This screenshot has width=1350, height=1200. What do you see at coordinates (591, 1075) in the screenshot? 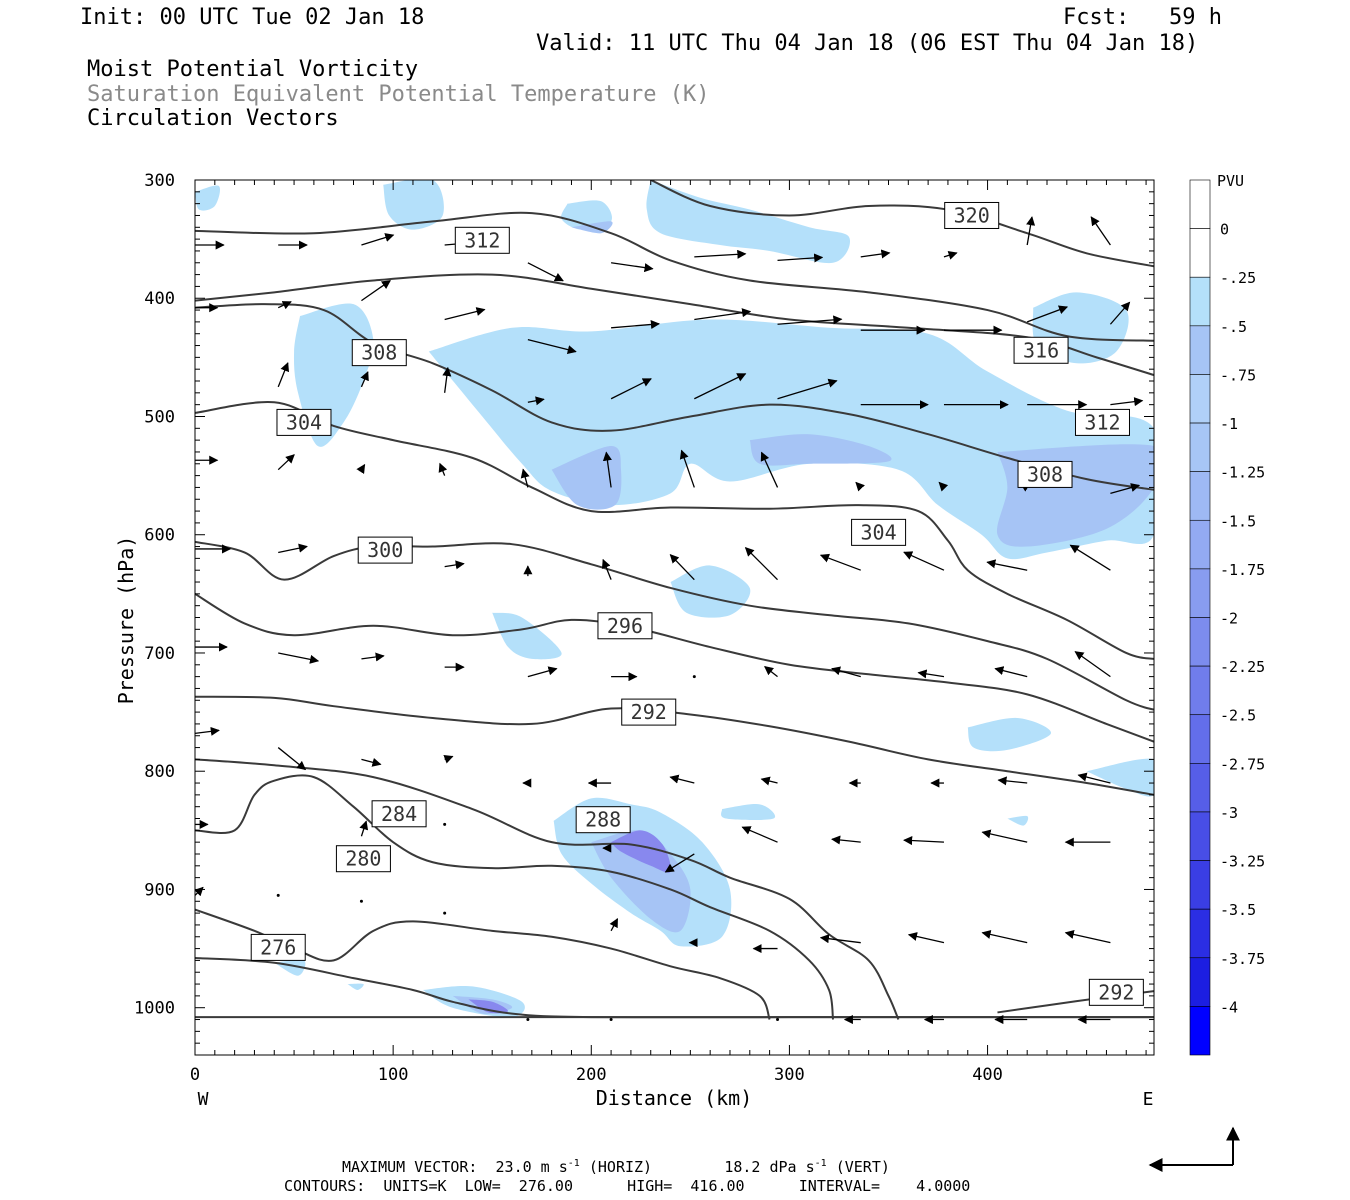
I see `x-tick-label: 200` at bounding box center [591, 1075].